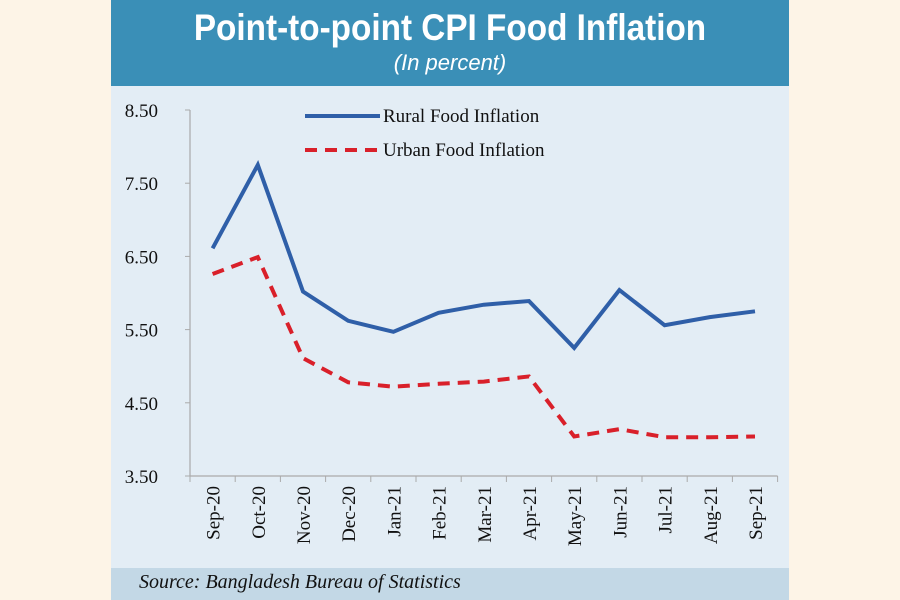 The image size is (900, 600). I want to click on x-tick-label: Oct-20, so click(259, 512).